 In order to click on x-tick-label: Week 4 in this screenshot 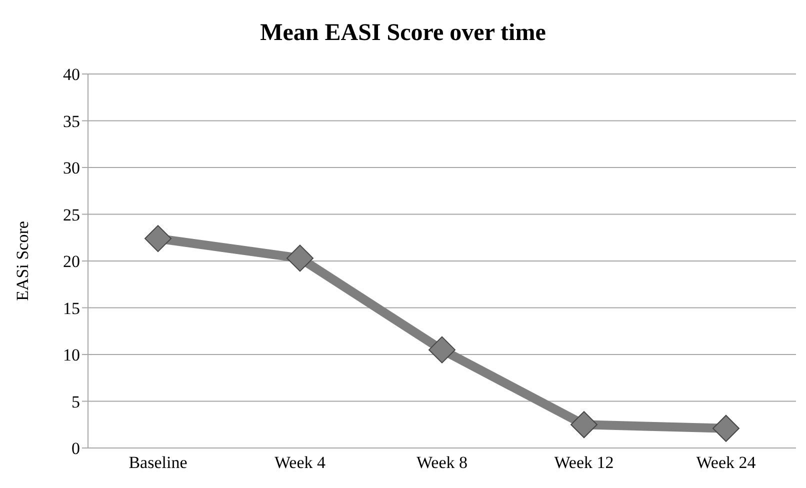, I will do `click(300, 462)`.